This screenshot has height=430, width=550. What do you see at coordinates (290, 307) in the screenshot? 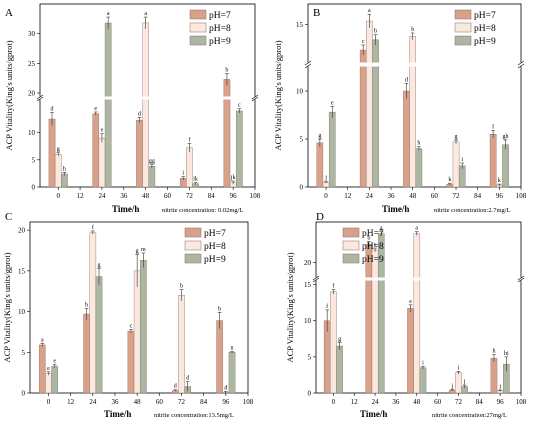
I see `y-axis-label: ACP Vitality(King's units/gprot)` at bounding box center [290, 307].